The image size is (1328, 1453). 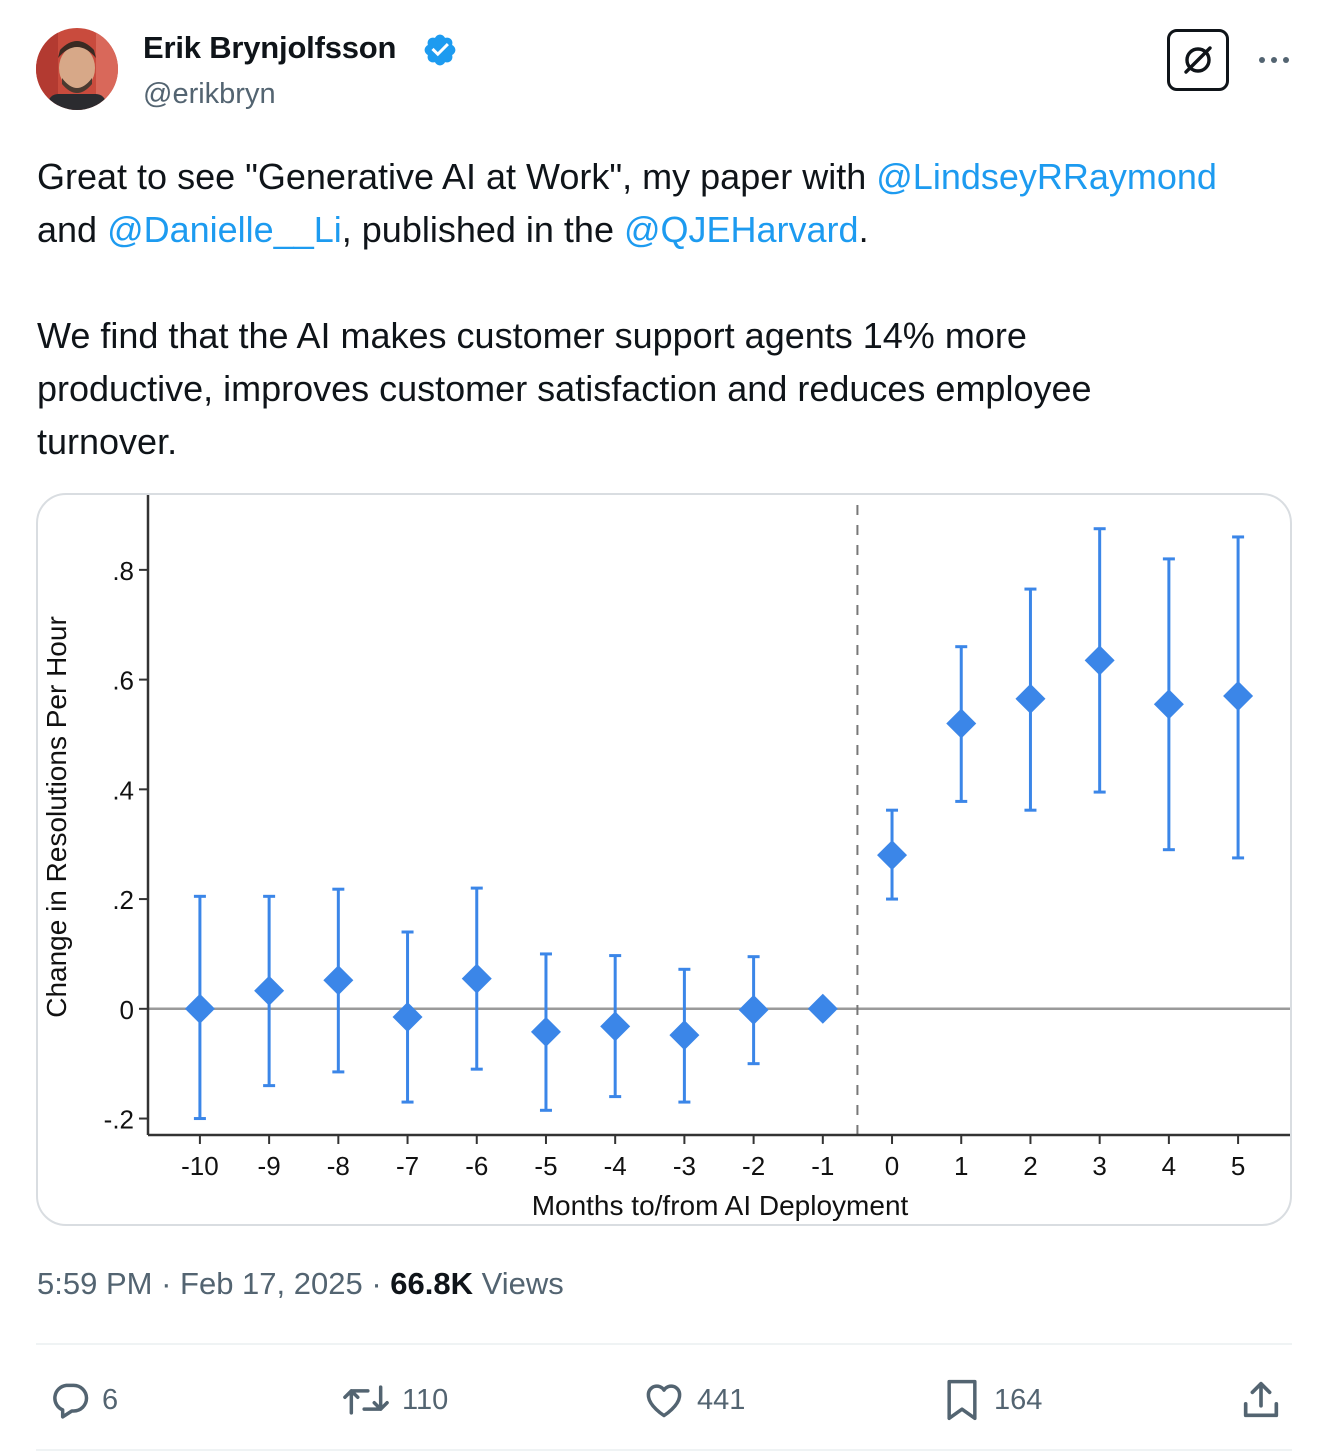 I want to click on repost-count: 110, so click(x=425, y=1399).